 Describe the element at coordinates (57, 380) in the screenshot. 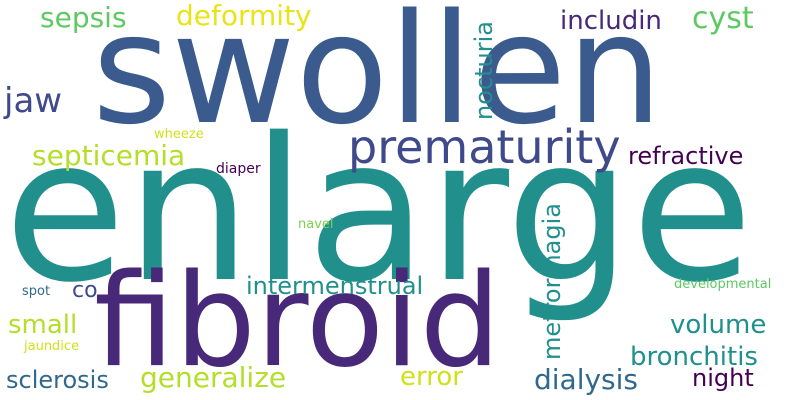

I see `word-sclerosis: sclerosis` at that location.